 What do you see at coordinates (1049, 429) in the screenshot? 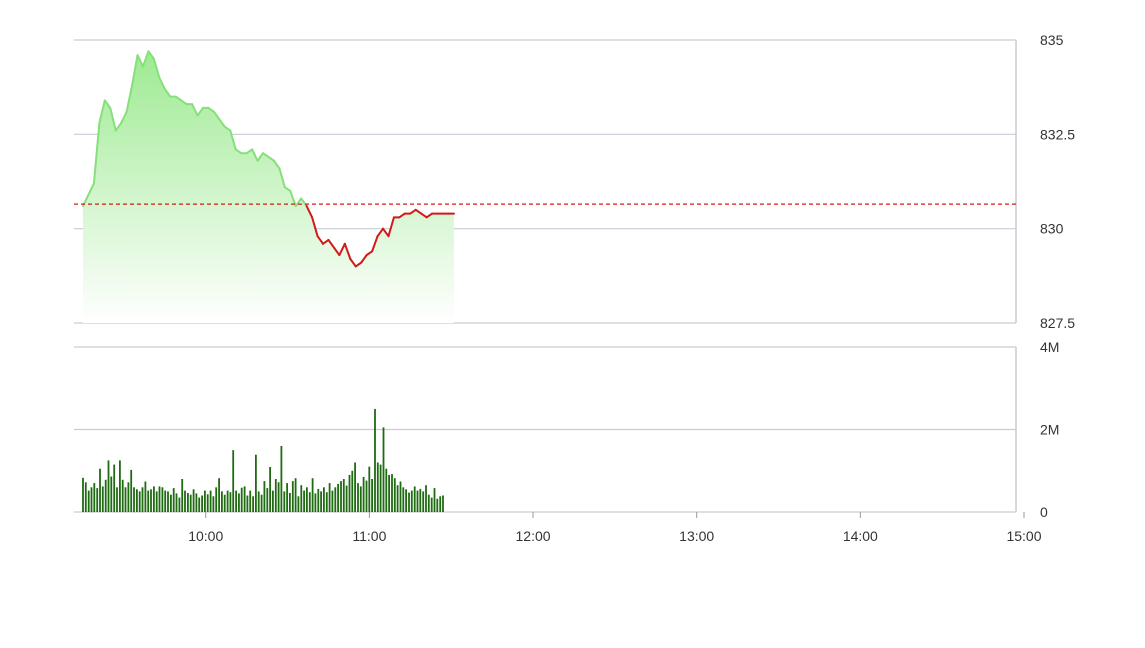
I see `volume-axis-labels: 4M 2M 0` at bounding box center [1049, 429].